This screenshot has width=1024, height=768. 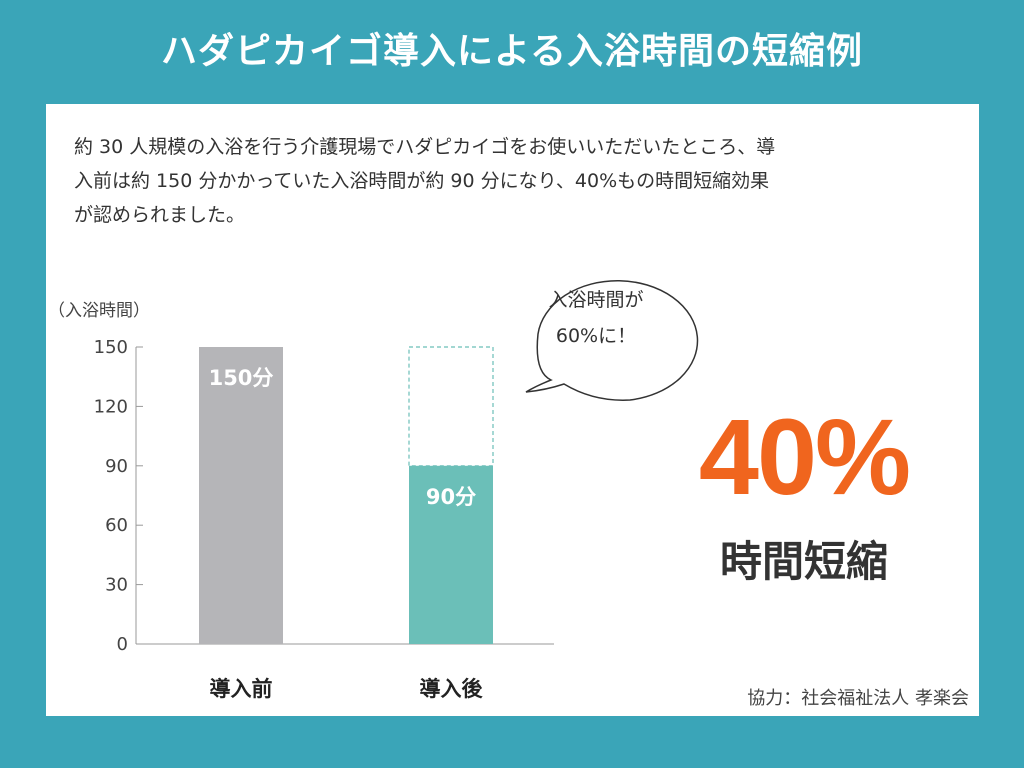 I want to click on reference-outline, so click(x=451, y=406).